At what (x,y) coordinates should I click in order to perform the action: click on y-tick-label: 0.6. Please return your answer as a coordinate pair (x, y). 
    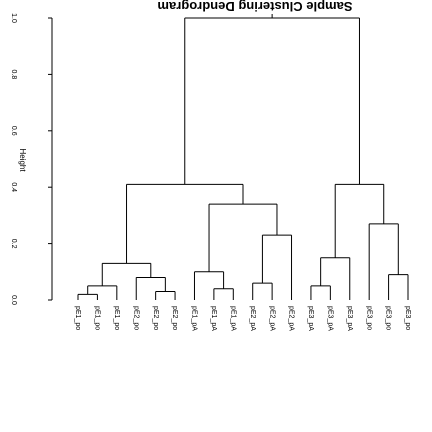
    Looking at the image, I should click on (13, 131).